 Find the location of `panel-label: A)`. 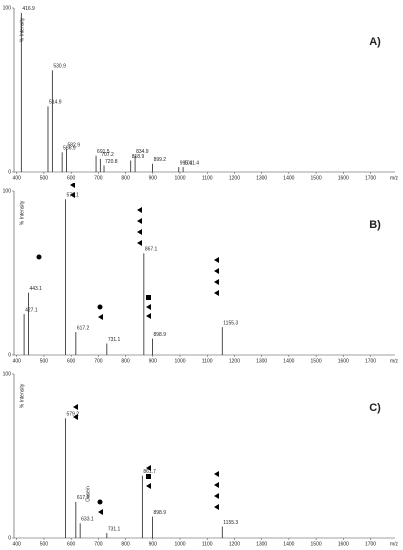

panel-label: A) is located at coordinates (375, 42).